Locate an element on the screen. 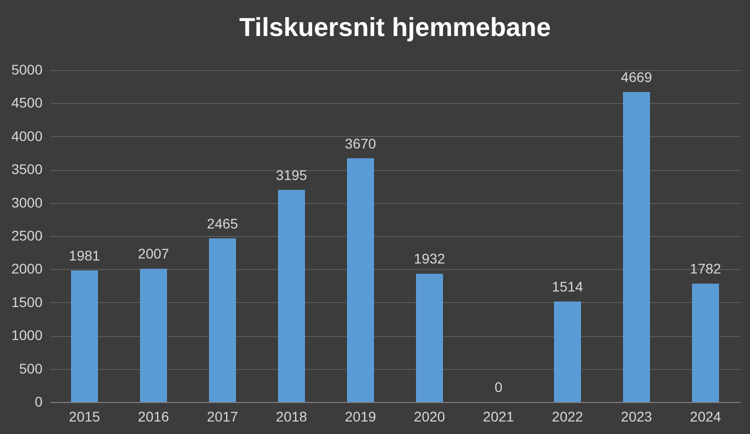 The width and height of the screenshot is (750, 434). y-tick-label: 5000 is located at coordinates (27, 70).